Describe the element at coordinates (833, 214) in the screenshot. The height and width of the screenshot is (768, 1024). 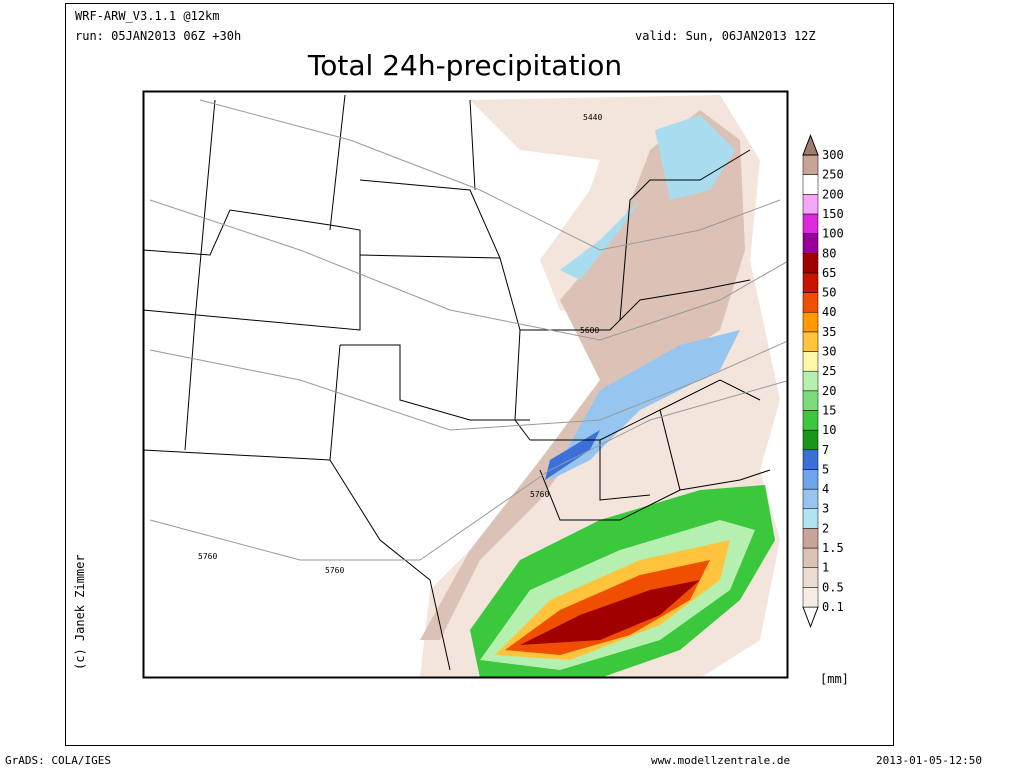
I see `colorbar-label: 150` at that location.